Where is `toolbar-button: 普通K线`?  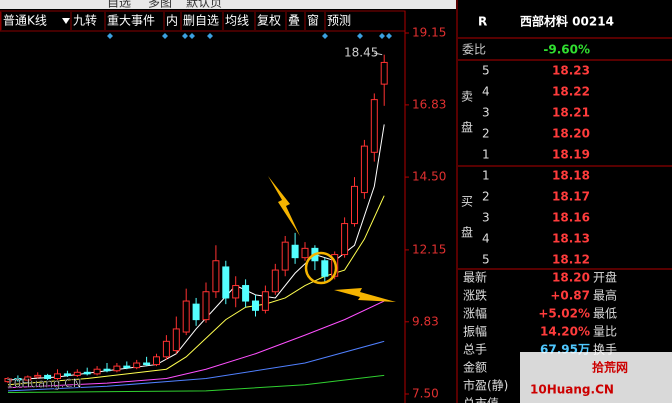 toolbar-button: 普通K线 is located at coordinates (25, 21).